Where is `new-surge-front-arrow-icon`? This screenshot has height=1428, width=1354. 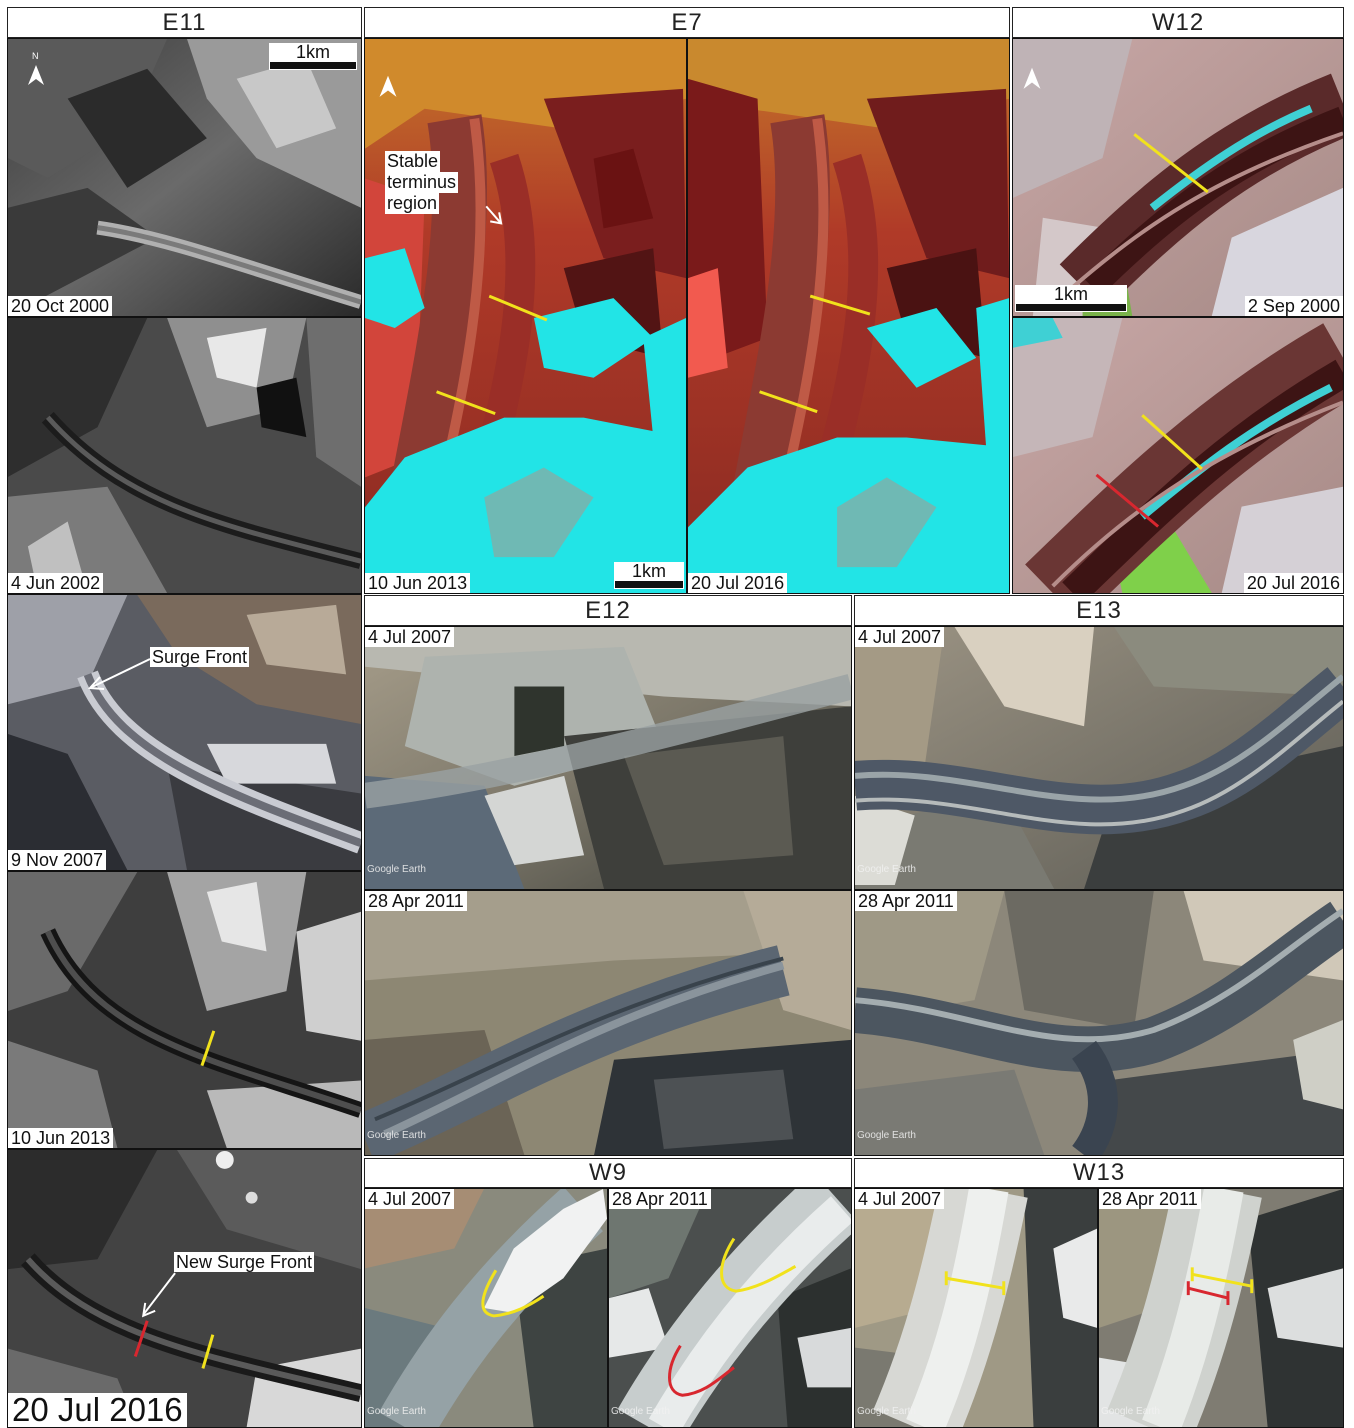 new-surge-front-arrow-icon is located at coordinates (159, 1294).